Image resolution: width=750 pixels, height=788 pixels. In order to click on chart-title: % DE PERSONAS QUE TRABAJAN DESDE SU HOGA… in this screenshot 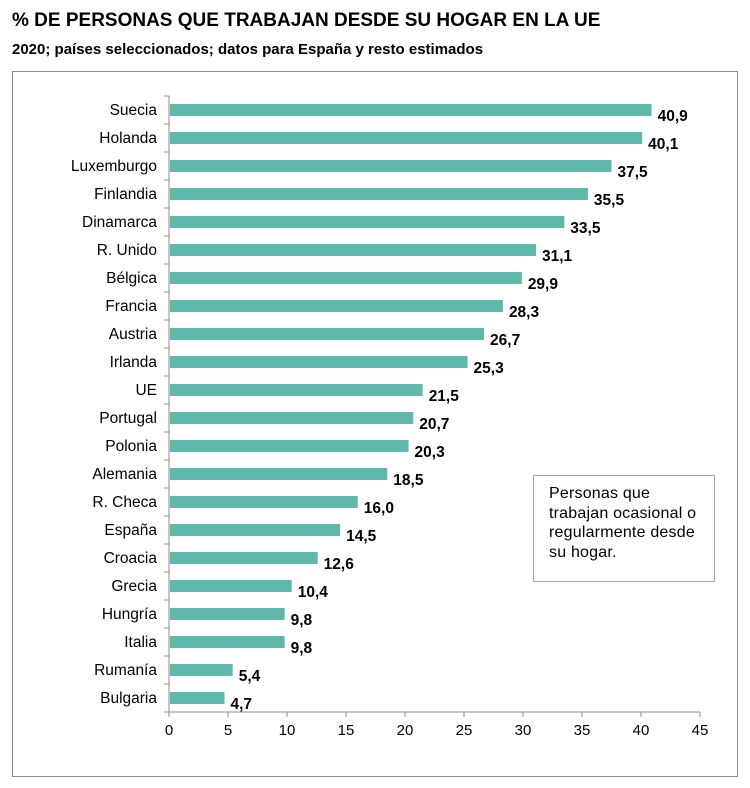, I will do `click(306, 20)`.